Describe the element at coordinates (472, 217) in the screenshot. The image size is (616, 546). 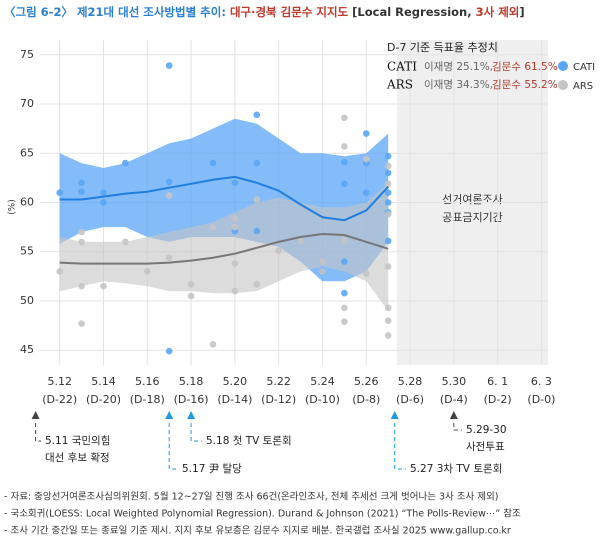
I see `blackout-label: 공표금지기간` at that location.